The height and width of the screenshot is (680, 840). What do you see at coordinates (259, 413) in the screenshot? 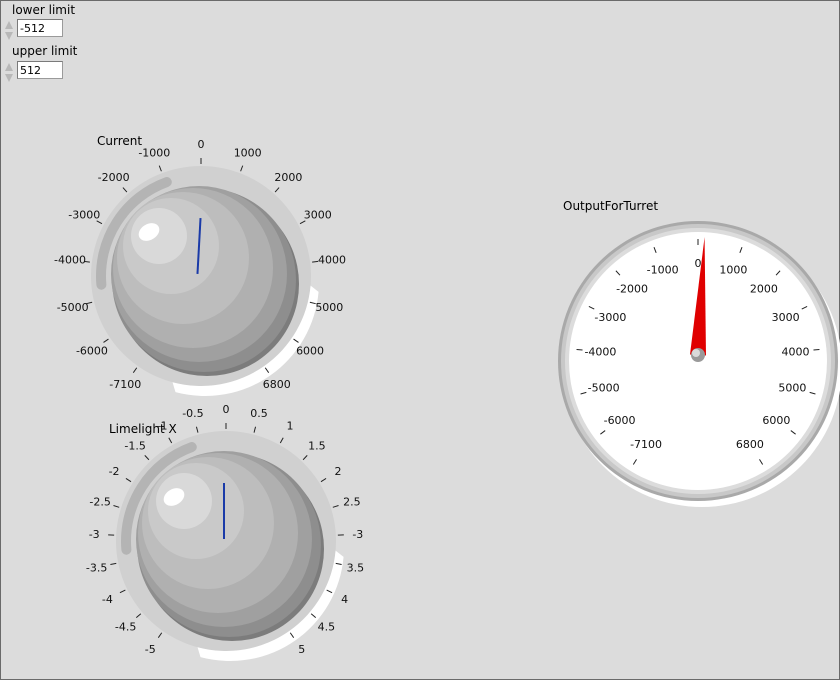
I see `limelight-x-tick-label: 0.5` at bounding box center [259, 413].